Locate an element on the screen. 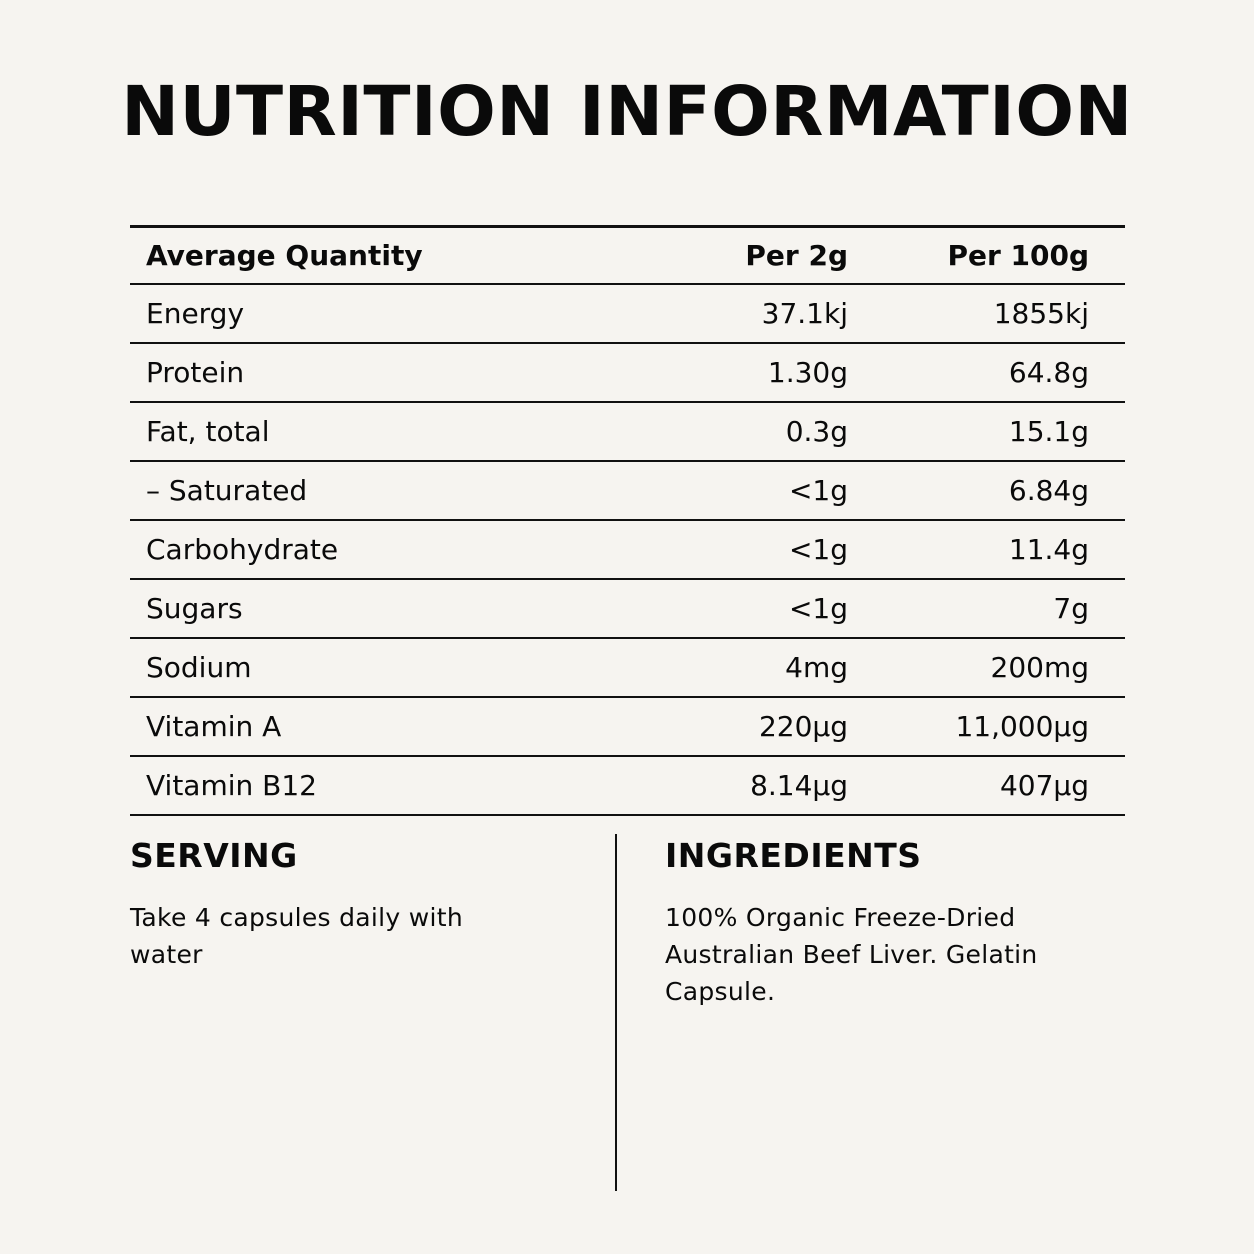  nutrient-name: Fat, total is located at coordinates (366, 432).